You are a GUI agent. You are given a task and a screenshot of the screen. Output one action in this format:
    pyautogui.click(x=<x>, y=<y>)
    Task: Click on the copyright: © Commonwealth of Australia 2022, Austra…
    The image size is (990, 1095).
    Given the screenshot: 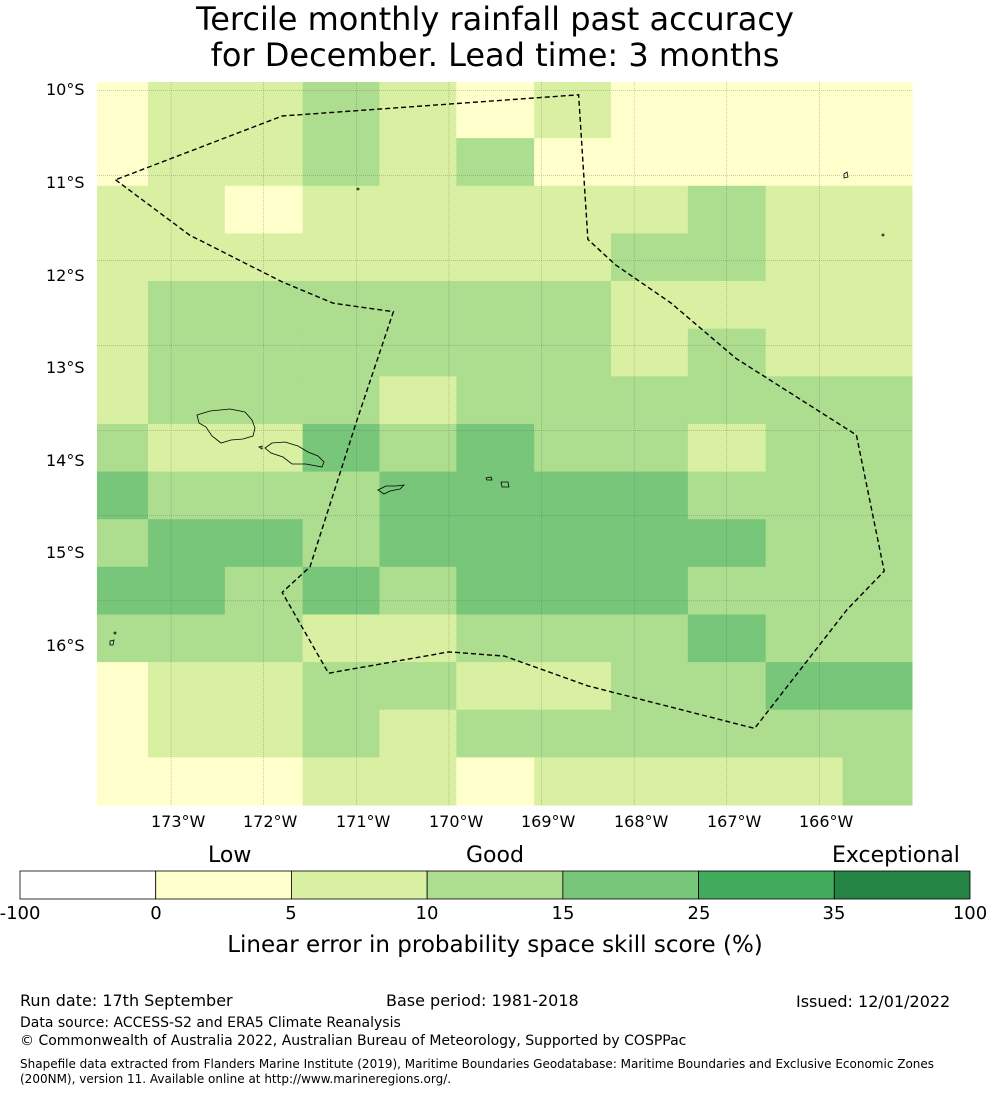 What is the action you would take?
    pyautogui.click(x=353, y=1041)
    